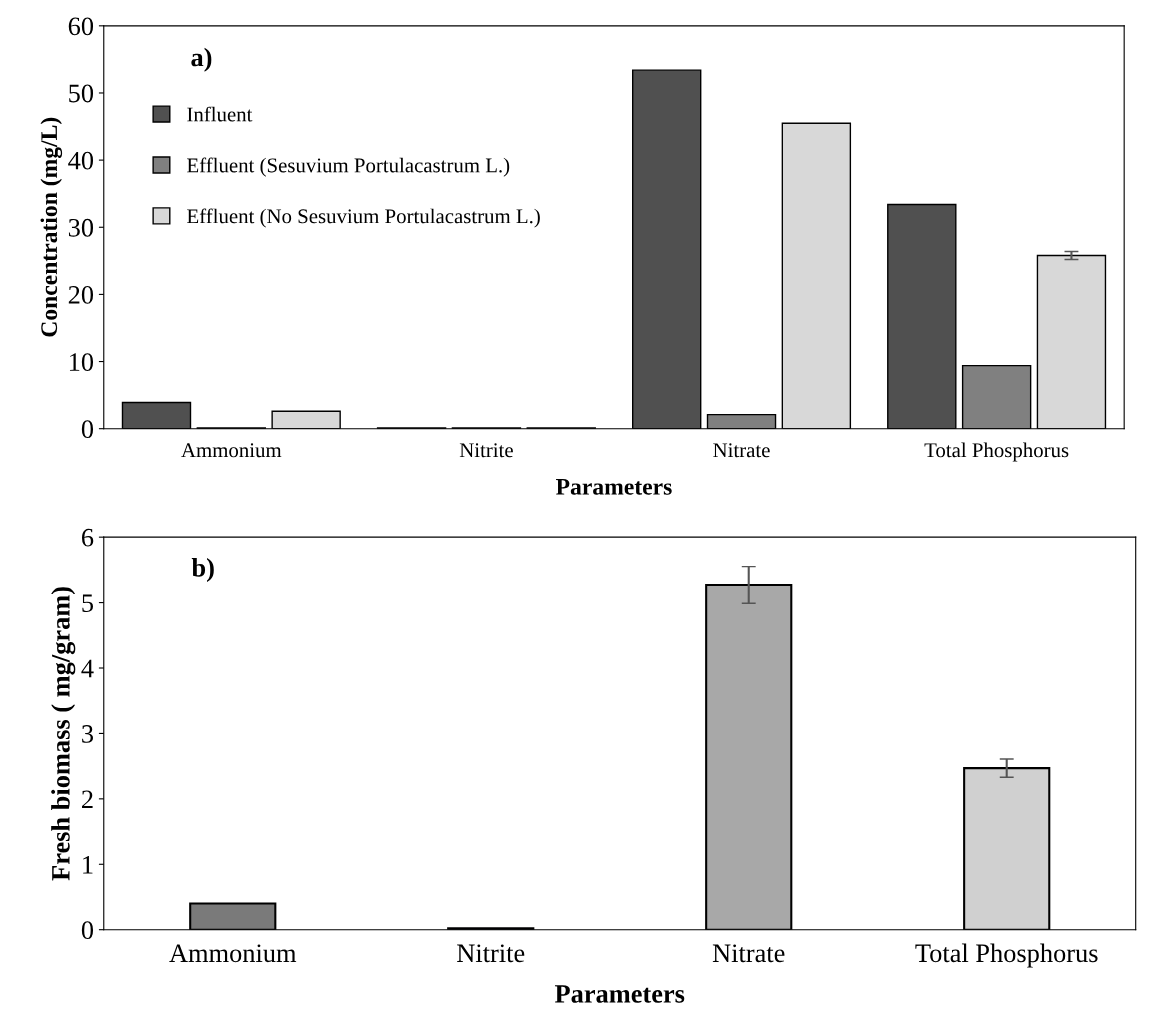 The width and height of the screenshot is (1153, 1033). I want to click on y-tick-label: 6, so click(87, 537).